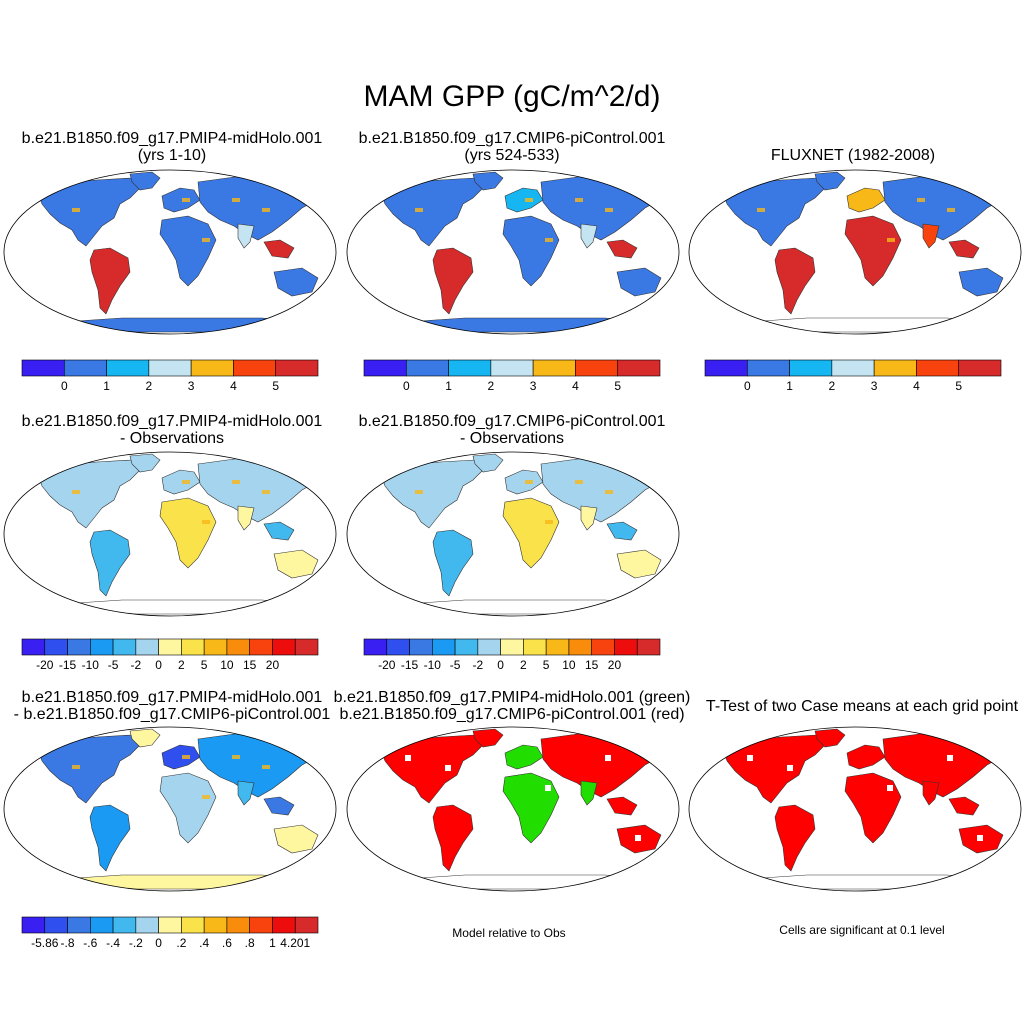 This screenshot has width=1024, height=1024. I want to click on colorbar-p2: 0 1 2 3 4 5, so click(512, 376).